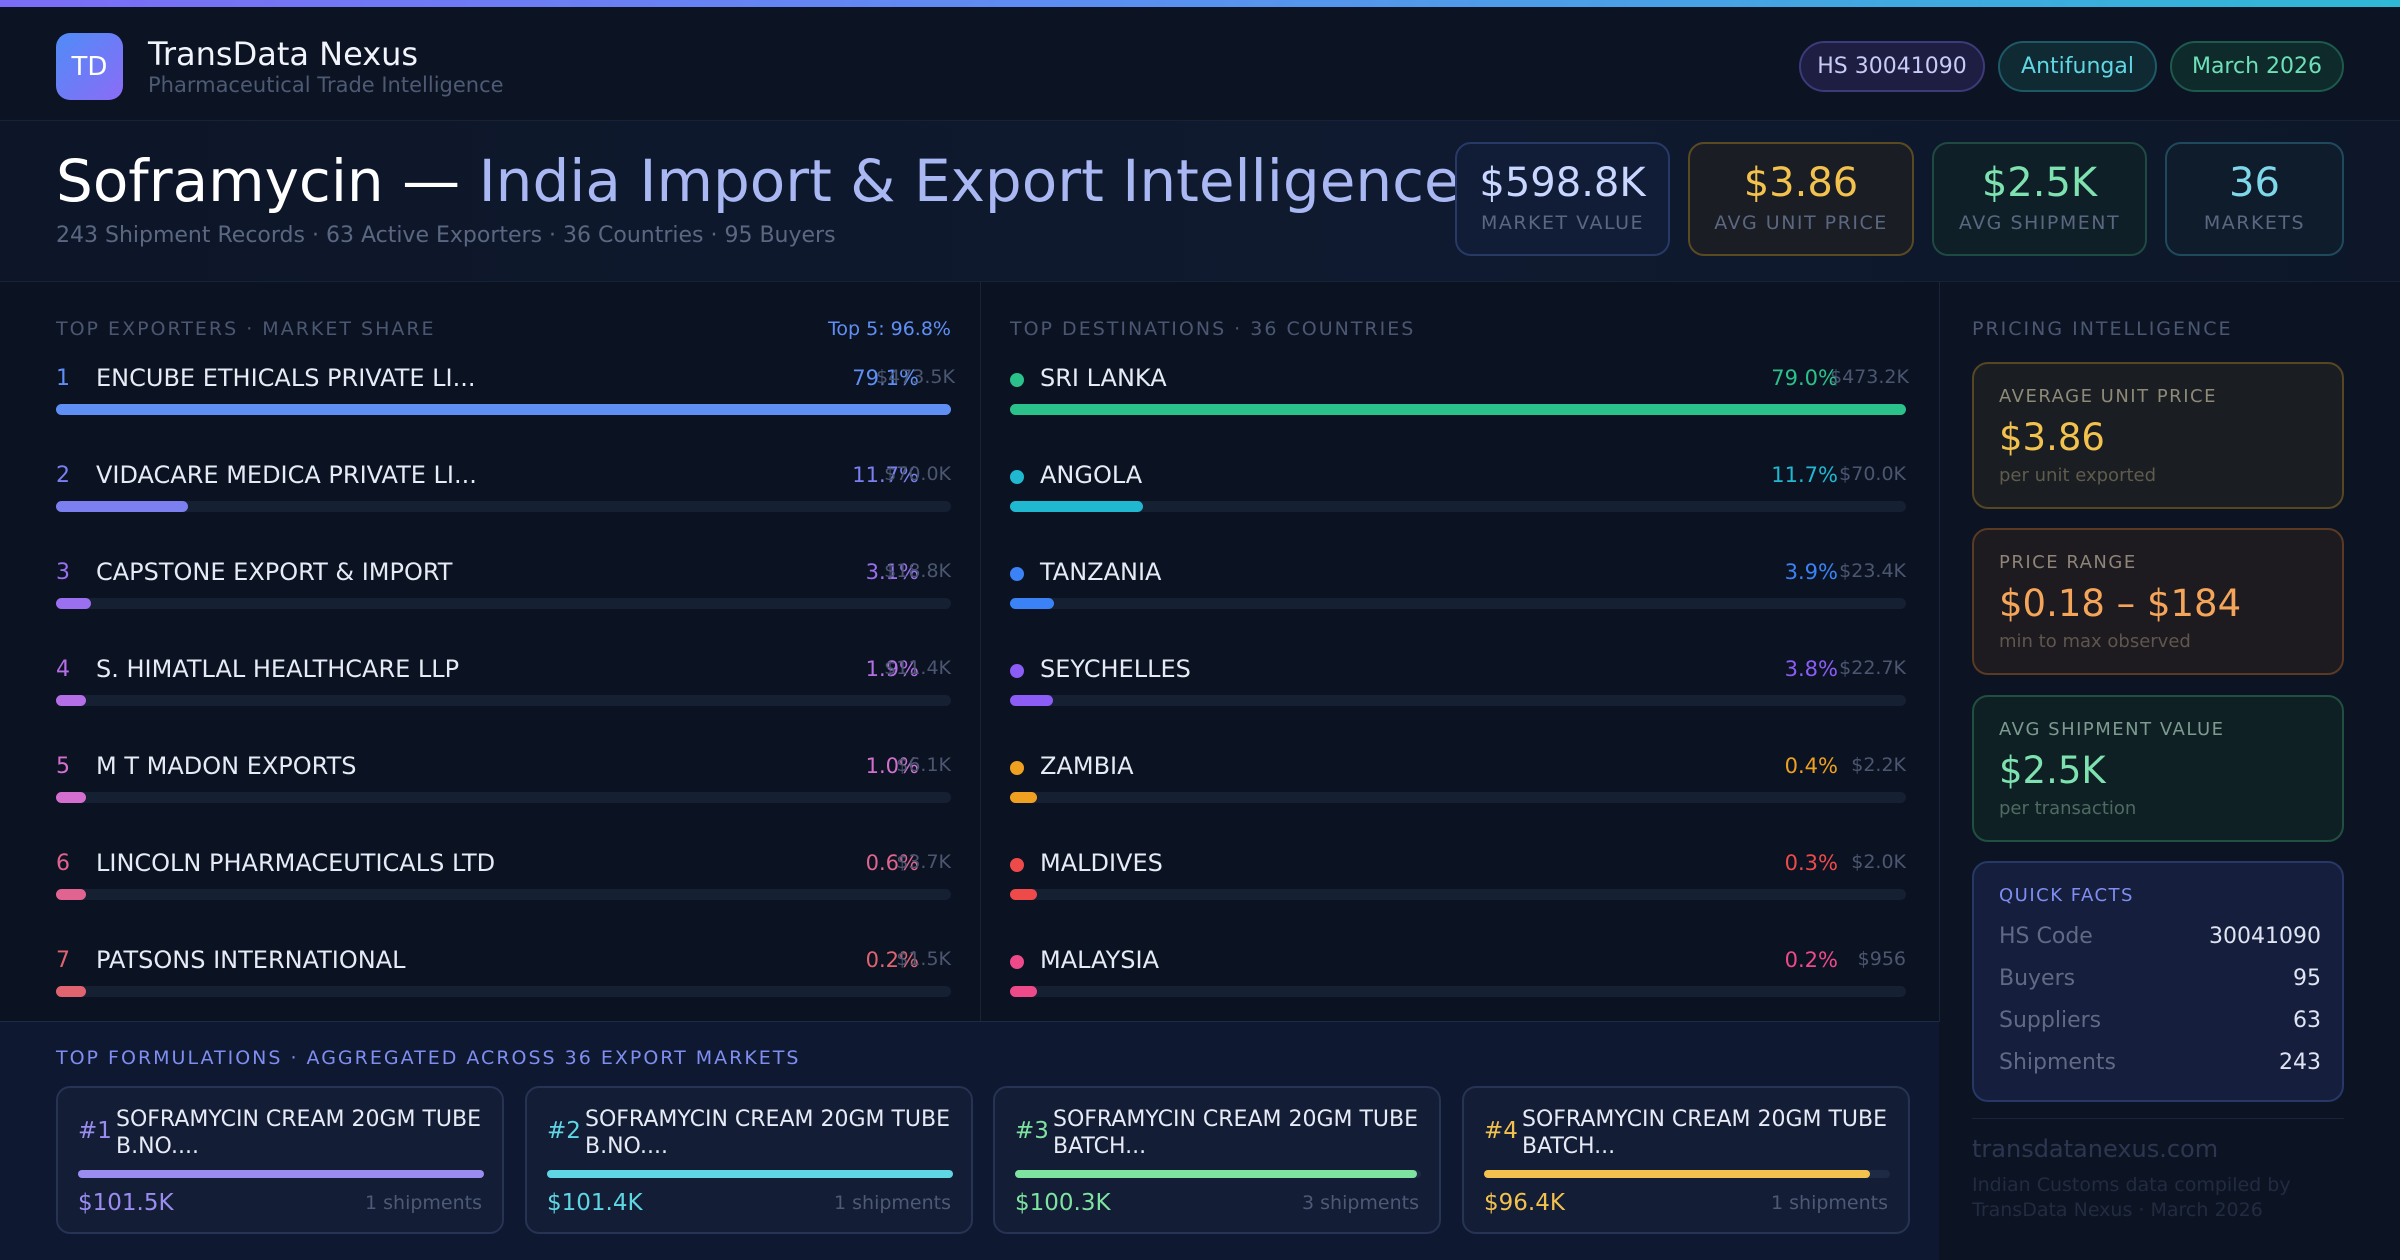 This screenshot has width=2400, height=1260. I want to click on footer-divider, so click(2158, 1118).